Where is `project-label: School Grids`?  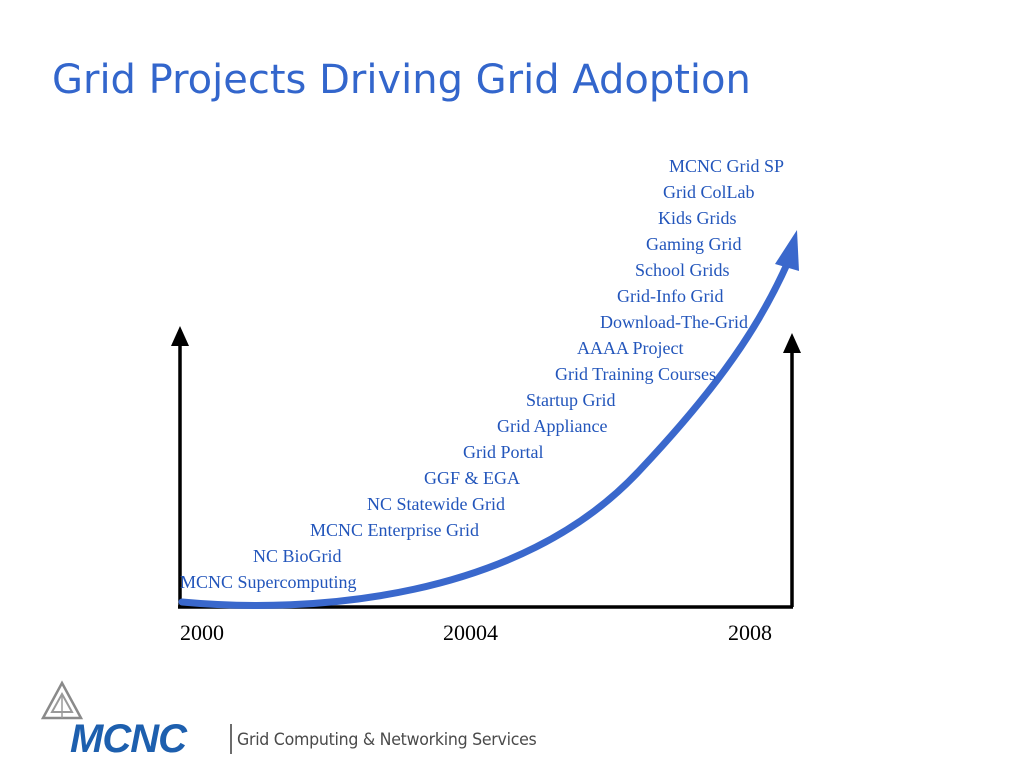 project-label: School Grids is located at coordinates (682, 270).